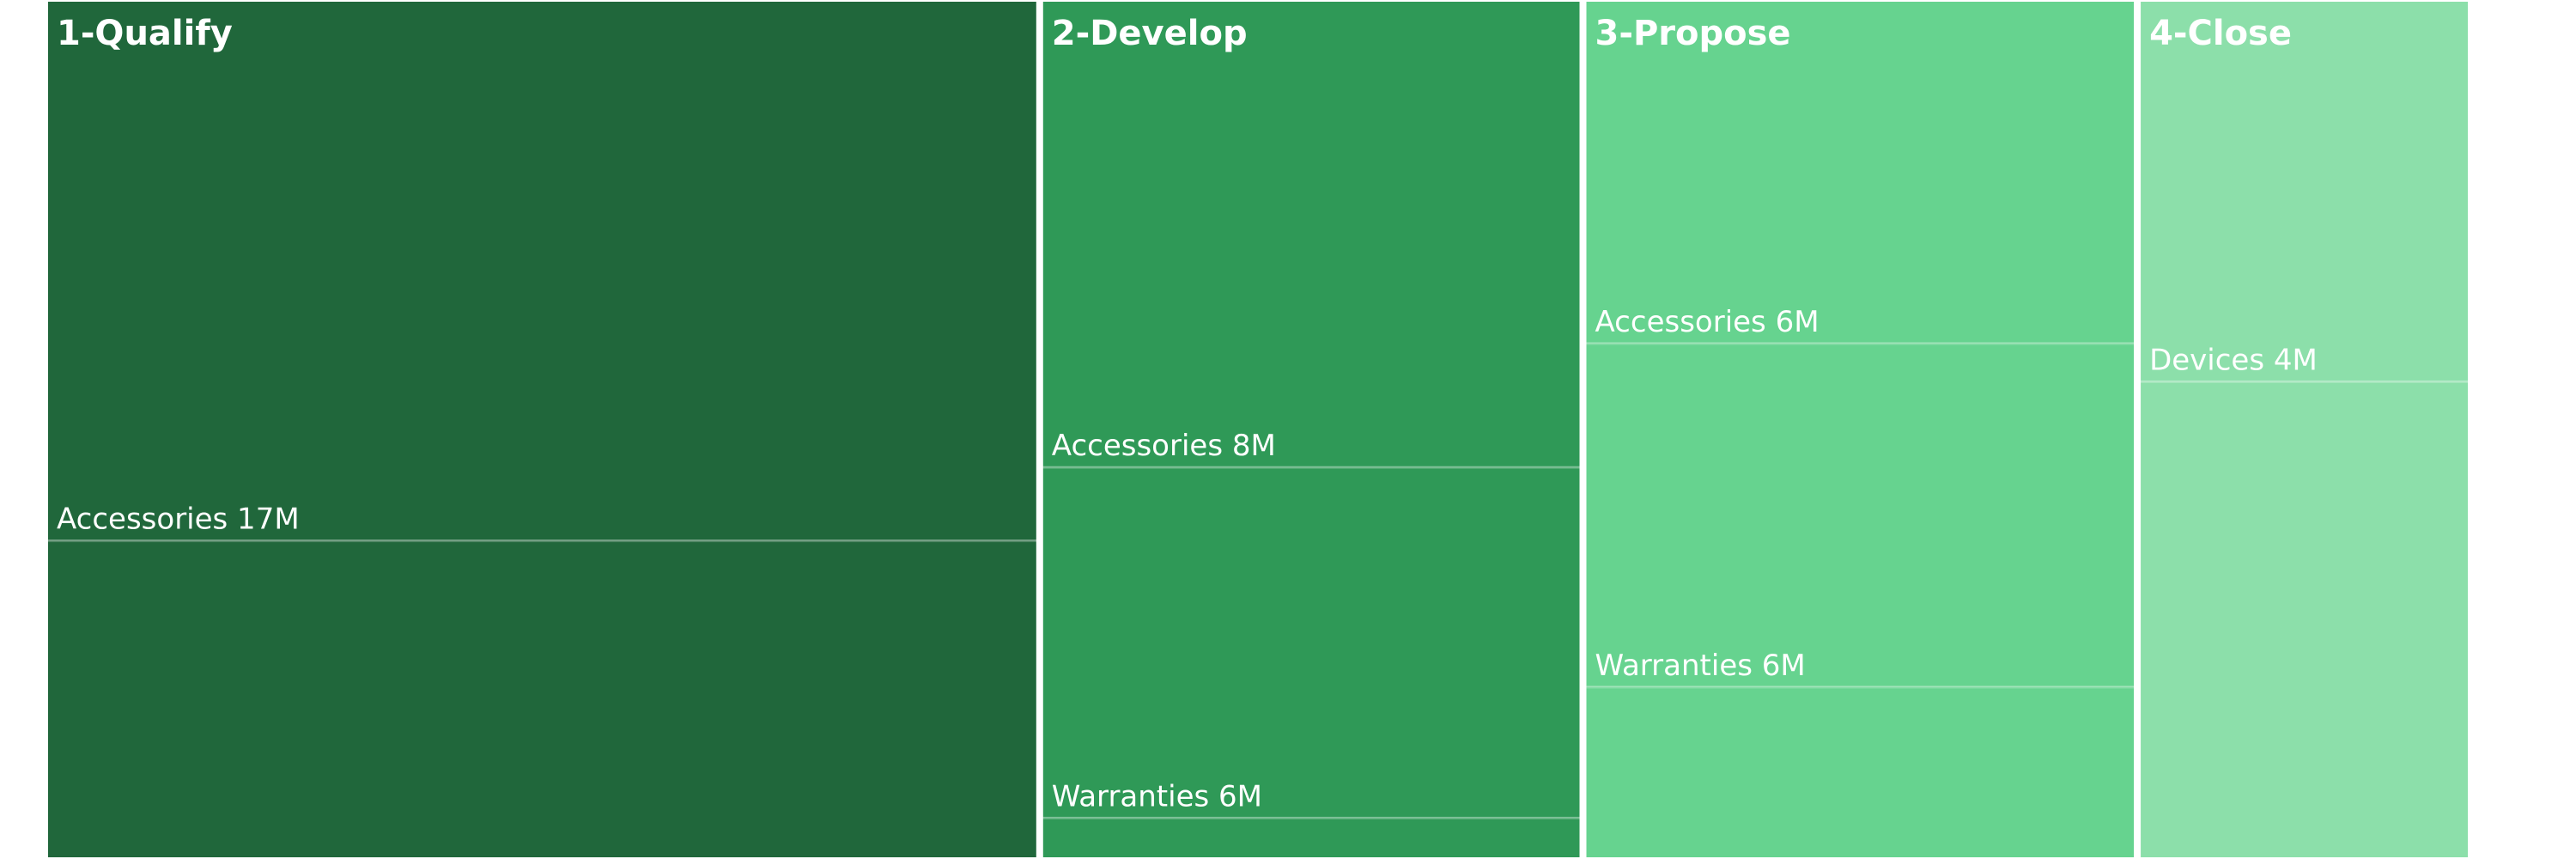  I want to click on treemap-group-title: 1-Qualify, so click(145, 34).